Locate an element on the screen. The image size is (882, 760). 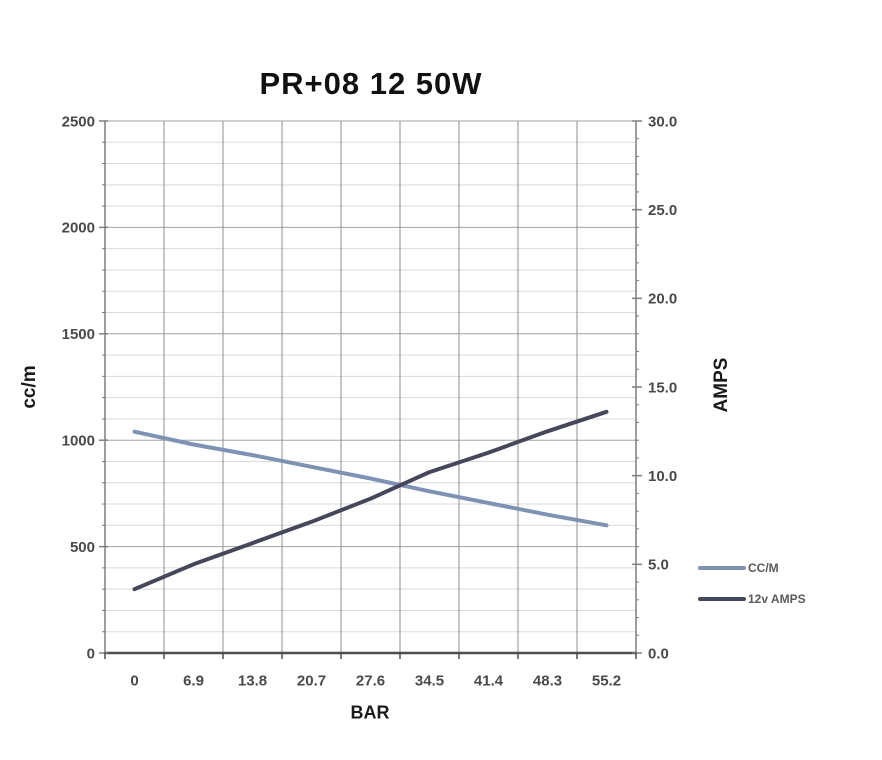
x-axis-title: BAR is located at coordinates (370, 712).